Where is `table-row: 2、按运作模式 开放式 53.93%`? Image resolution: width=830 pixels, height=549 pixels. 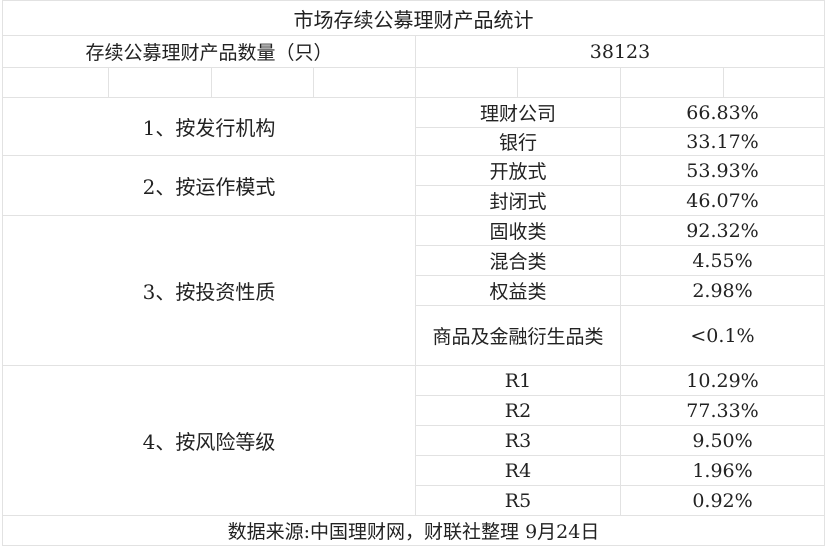 table-row: 2、按运作模式 开放式 53.93% is located at coordinates (413, 185).